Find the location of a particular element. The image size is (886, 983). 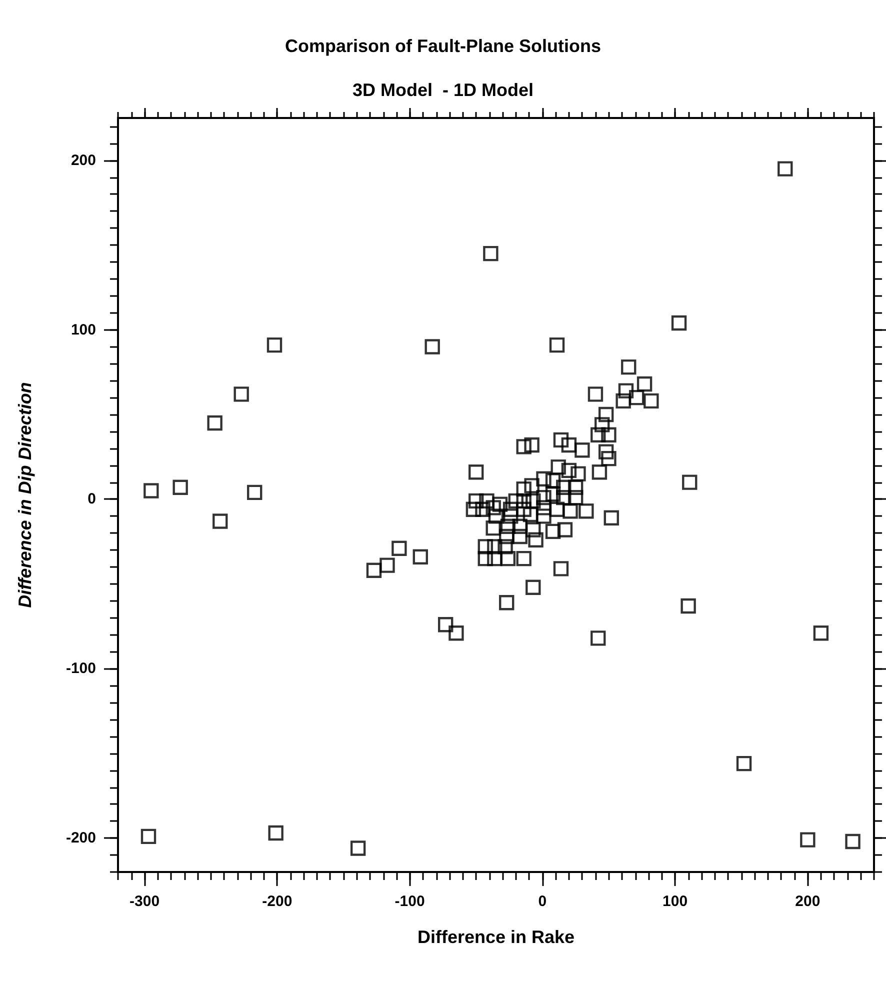

chart-subtitle: 3D Model - 1D Model is located at coordinates (443, 90).